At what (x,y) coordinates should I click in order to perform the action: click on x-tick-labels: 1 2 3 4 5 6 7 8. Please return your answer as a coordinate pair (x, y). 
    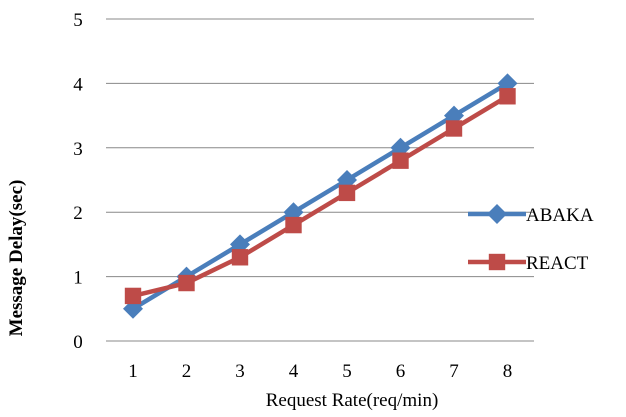
    Looking at the image, I should click on (320, 371).